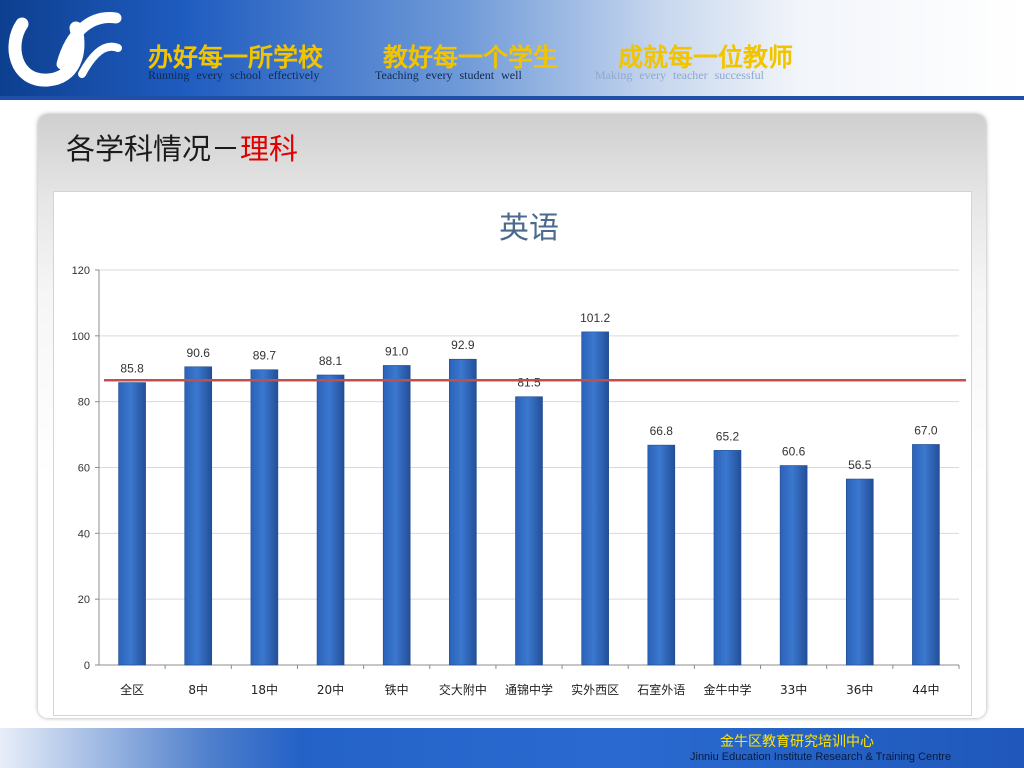 This screenshot has width=1024, height=768. I want to click on slogan-1: 办好每一所学校, so click(236, 57).